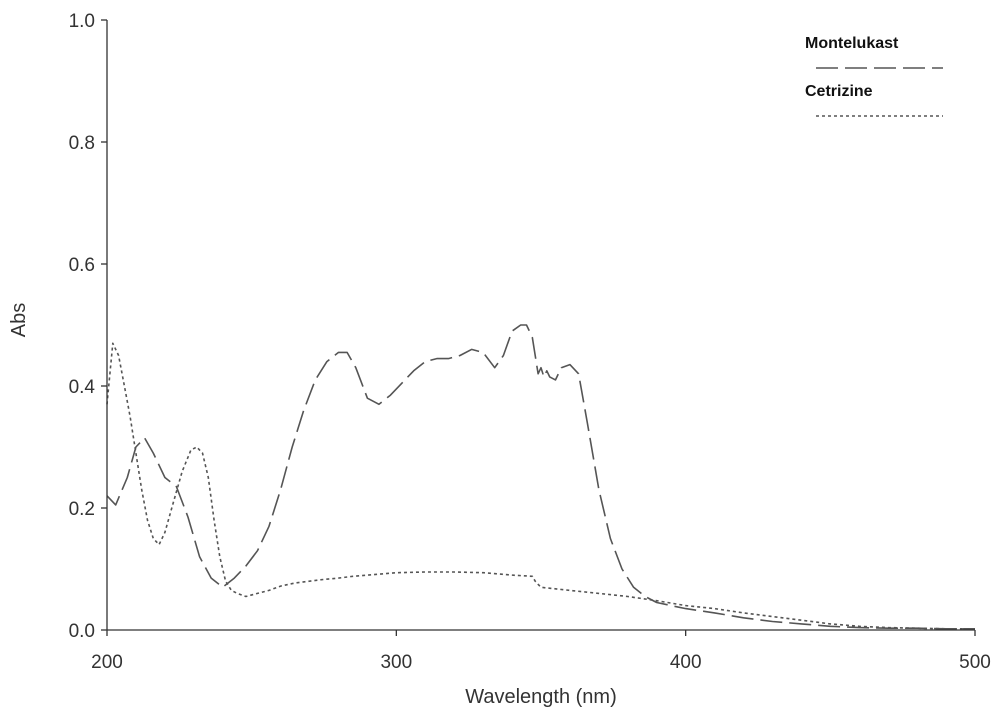  Describe the element at coordinates (88, 326) in the screenshot. I see `y-ticks: 0.0 0.2 0.4 0.6 0.8 1.0` at that location.